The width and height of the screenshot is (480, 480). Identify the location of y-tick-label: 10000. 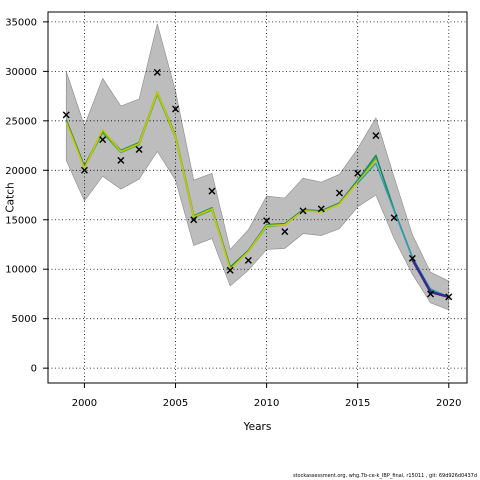
(21, 270).